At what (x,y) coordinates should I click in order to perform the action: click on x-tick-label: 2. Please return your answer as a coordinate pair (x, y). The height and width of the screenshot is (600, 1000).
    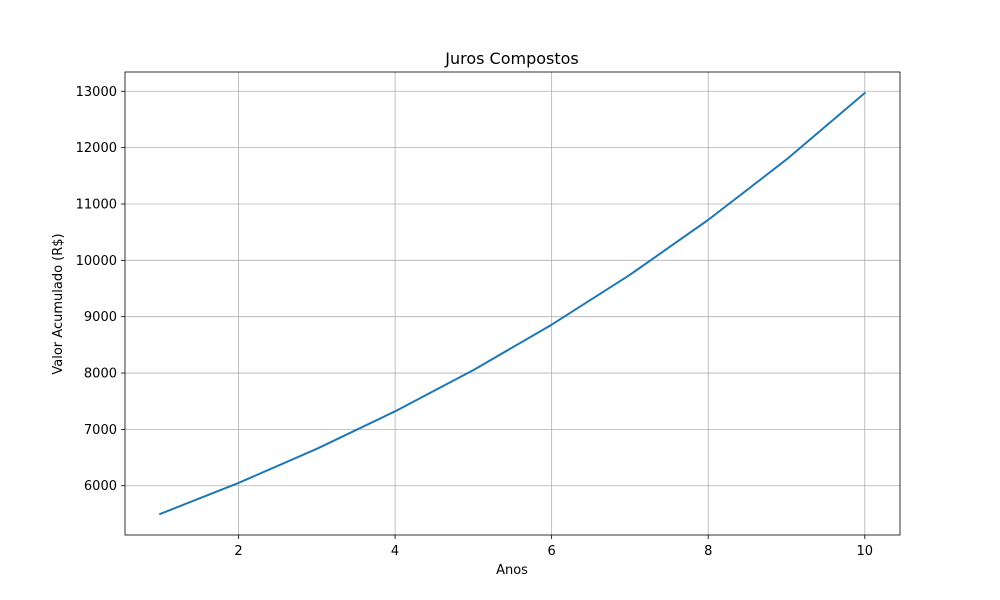
    Looking at the image, I should click on (238, 551).